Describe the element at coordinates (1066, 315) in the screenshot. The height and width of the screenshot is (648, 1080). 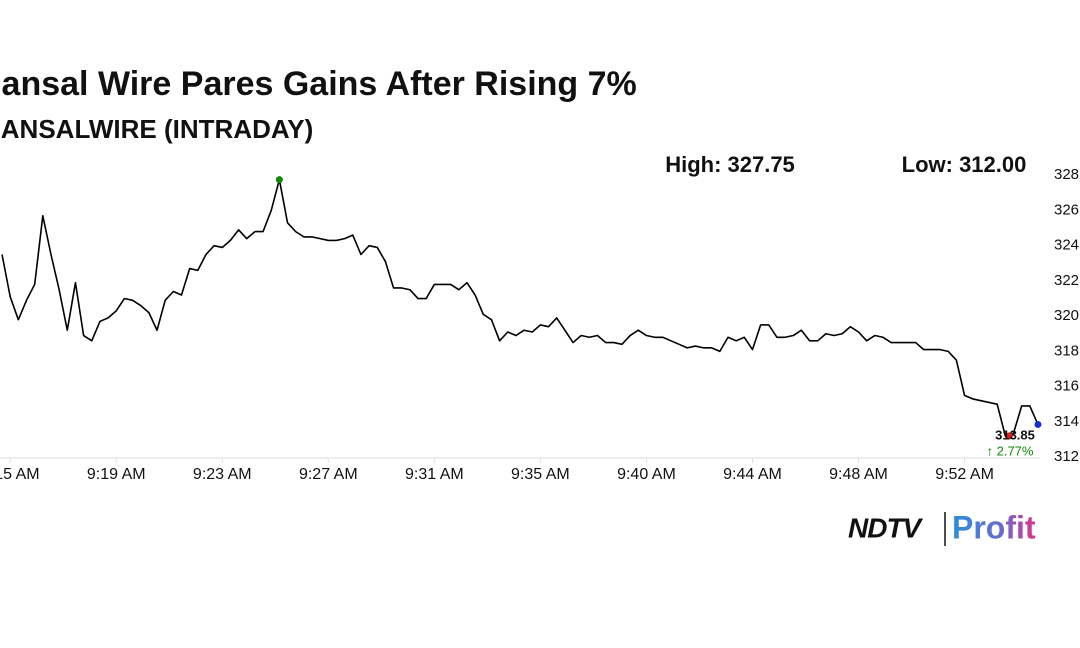
I see `y-tick-label: 320` at that location.